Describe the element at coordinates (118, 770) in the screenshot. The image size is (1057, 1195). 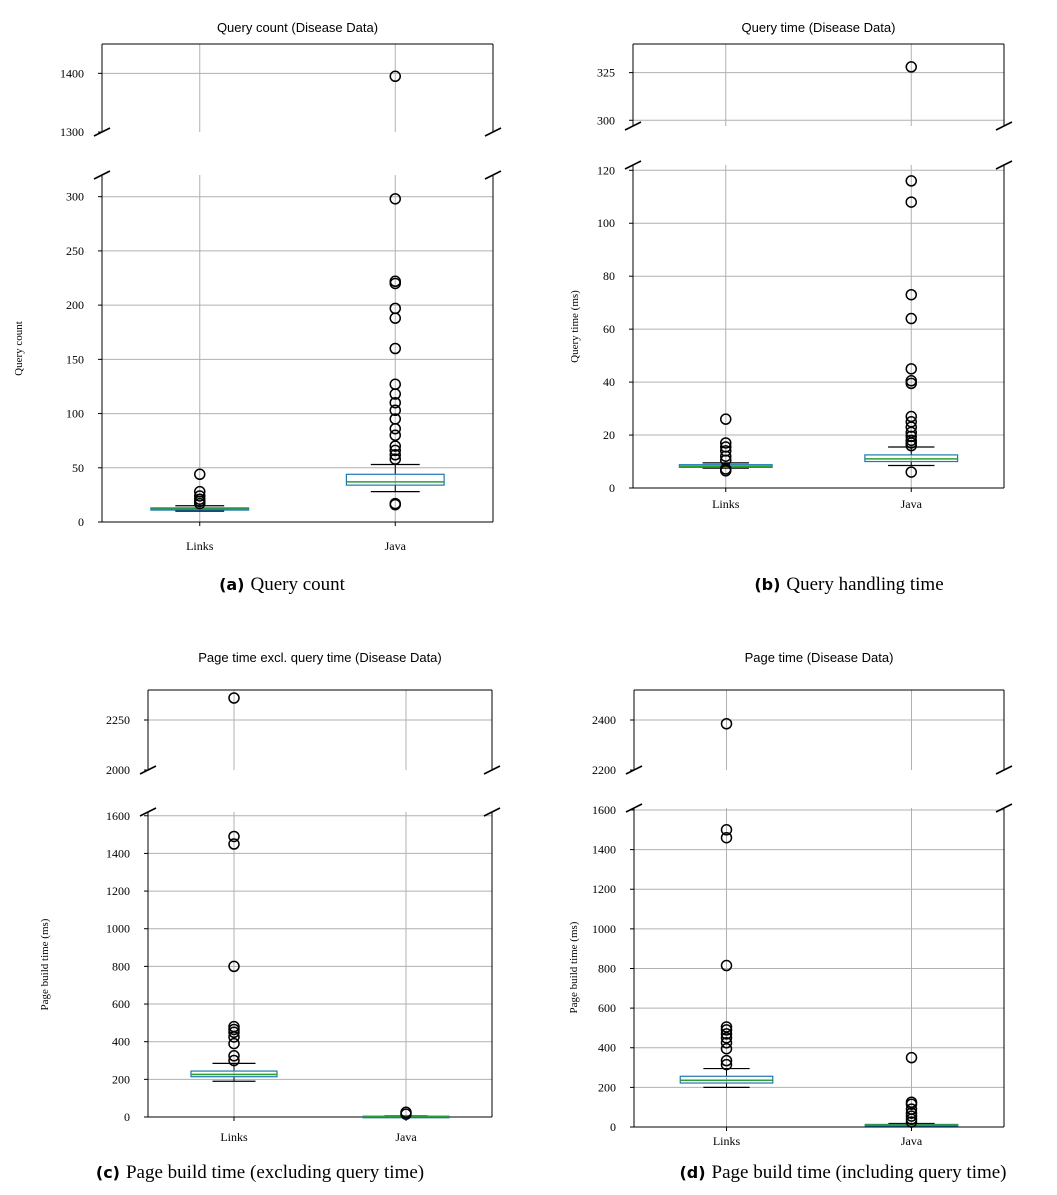
I see `y-tick-label: 2000` at that location.